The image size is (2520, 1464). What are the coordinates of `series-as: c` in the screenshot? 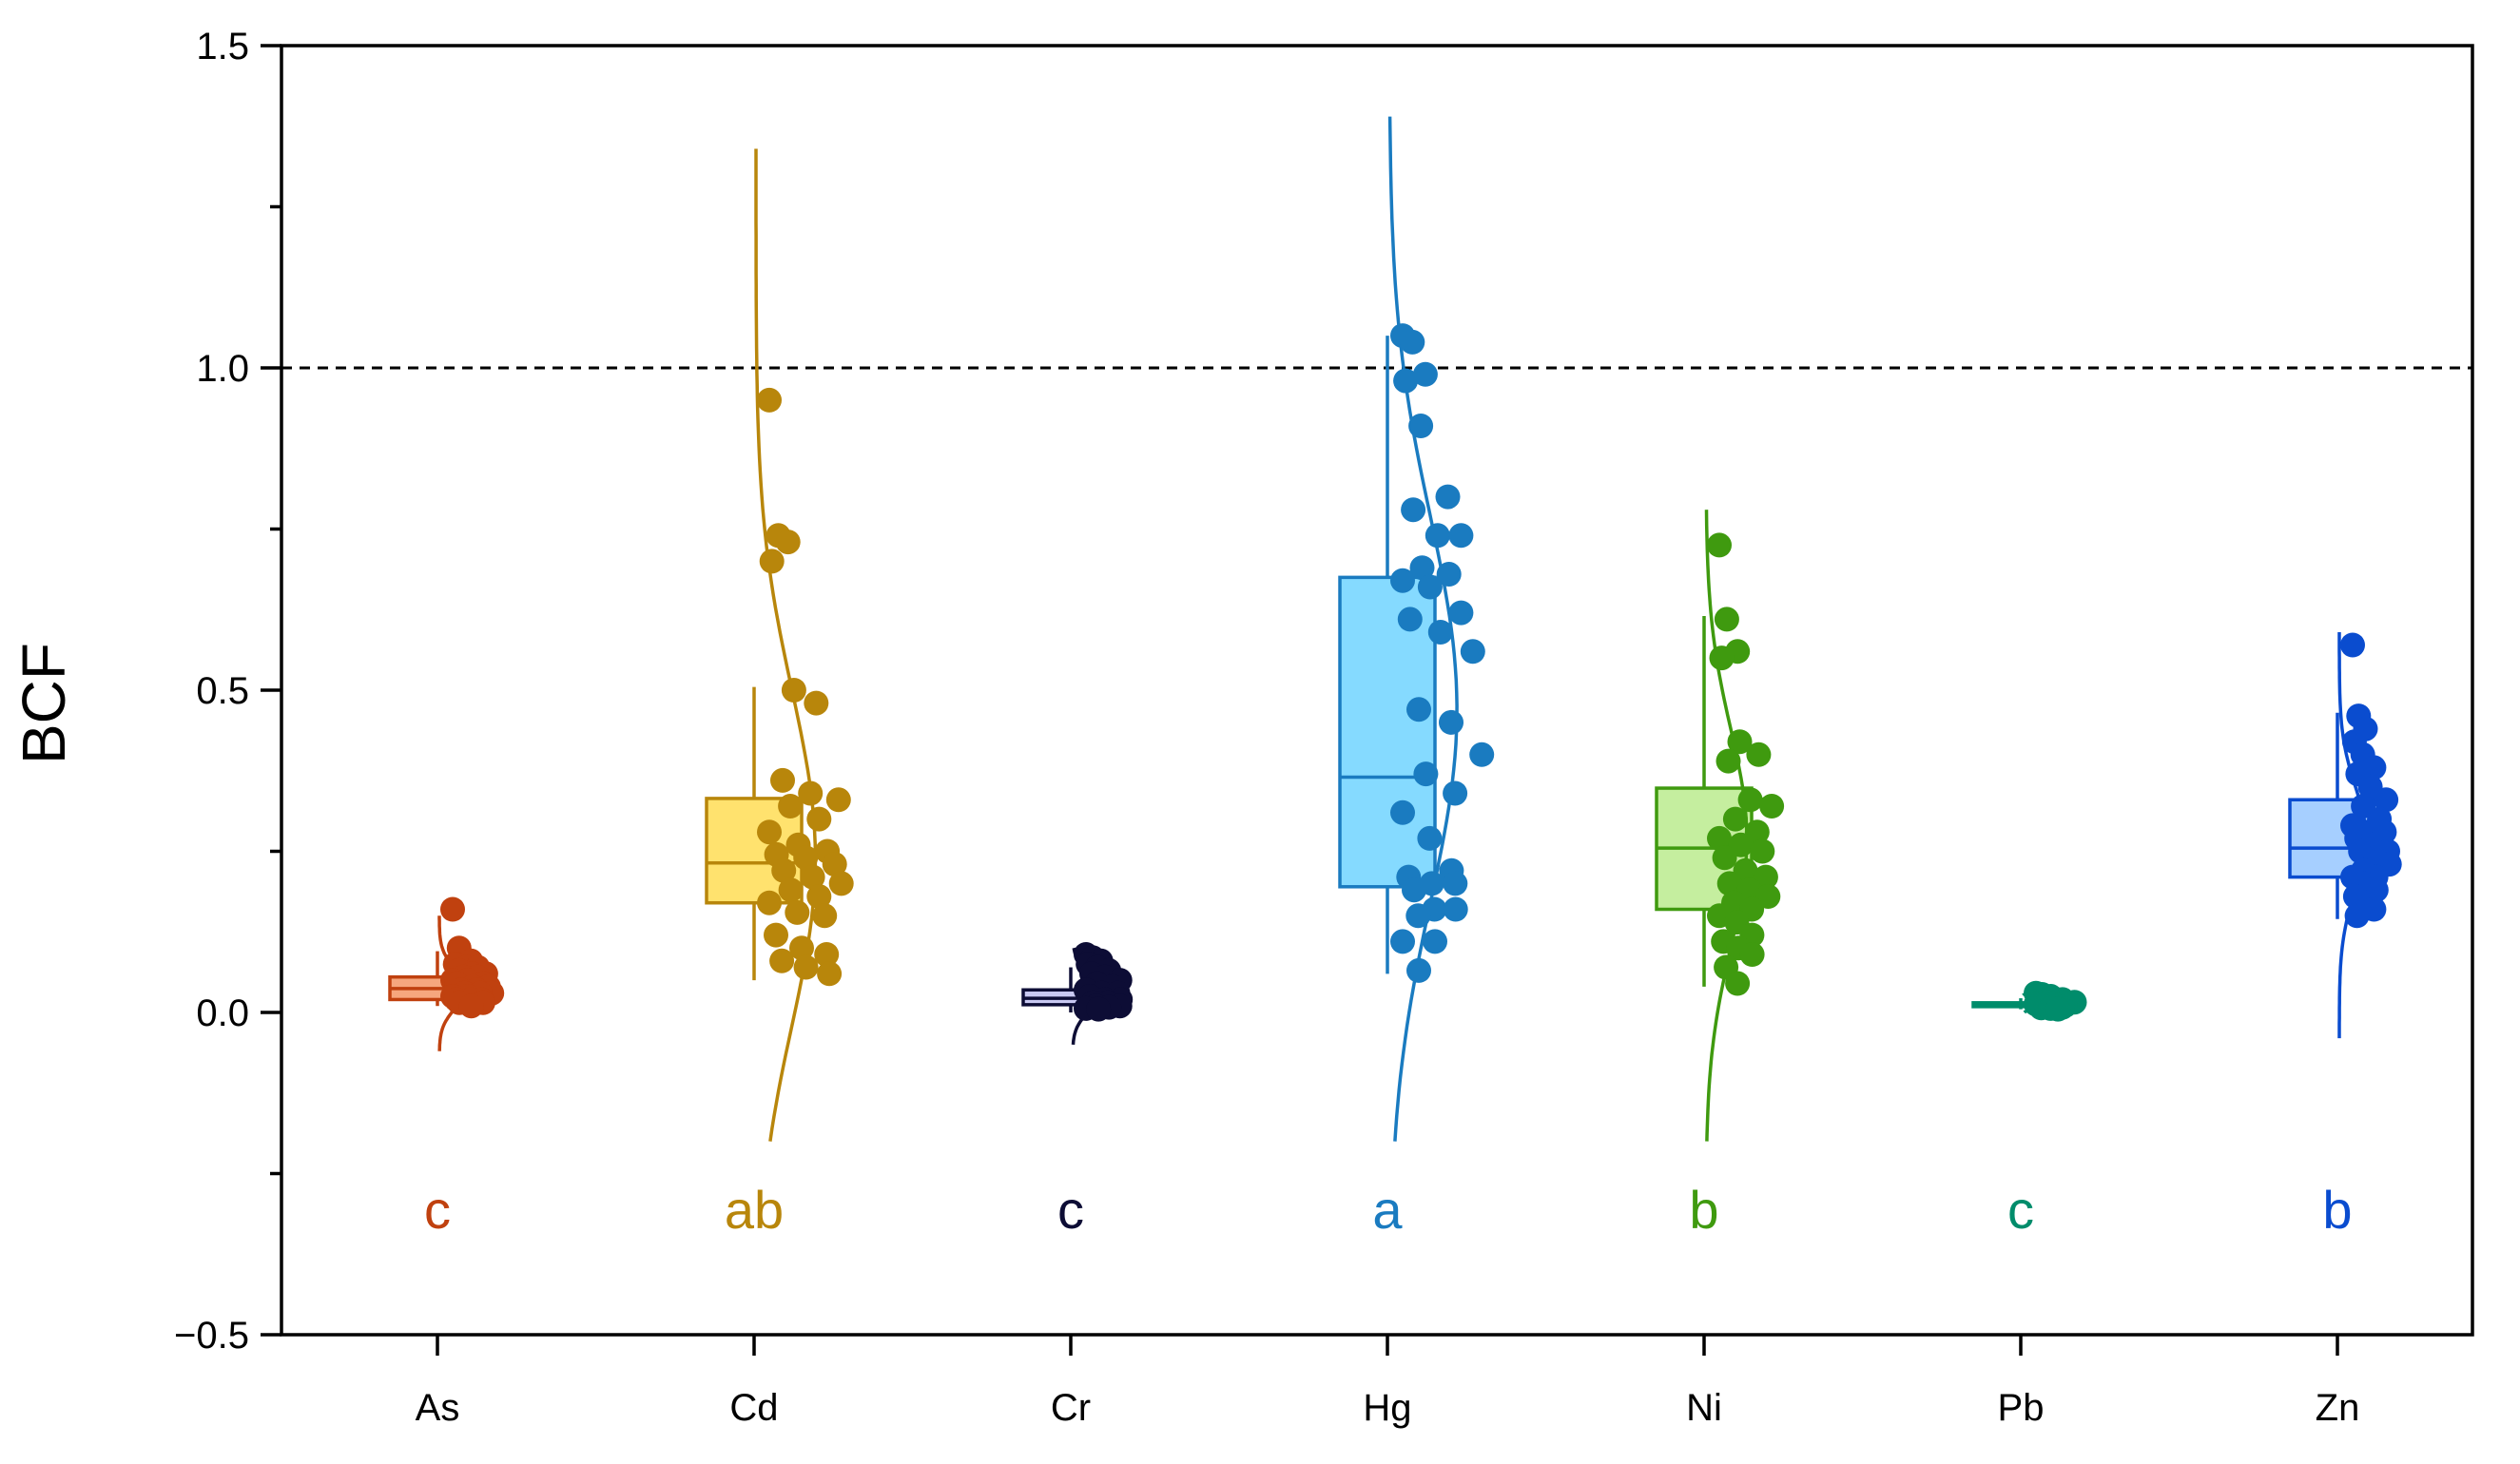 It's located at (446, 1068).